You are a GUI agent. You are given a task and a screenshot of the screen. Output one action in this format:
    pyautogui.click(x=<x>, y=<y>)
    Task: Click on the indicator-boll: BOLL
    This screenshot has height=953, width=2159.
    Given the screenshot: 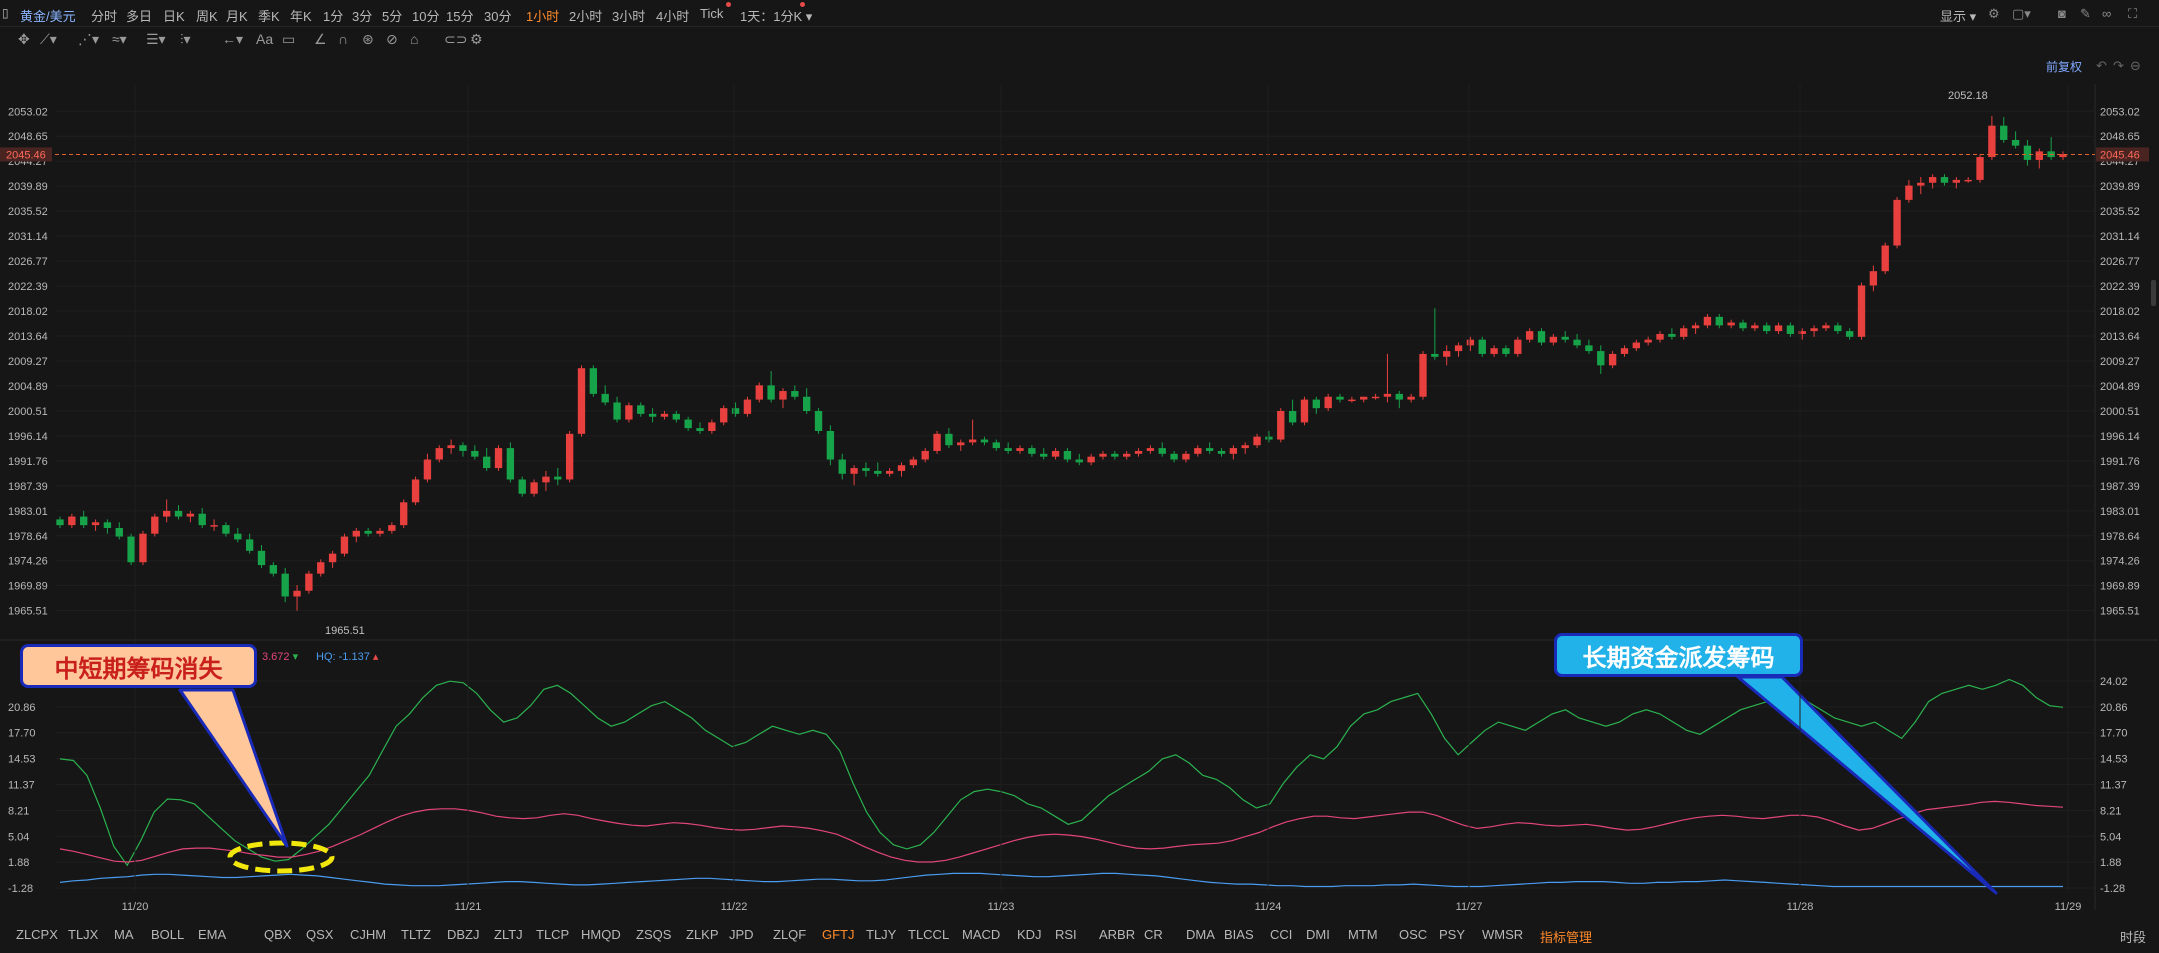 What is the action you would take?
    pyautogui.click(x=168, y=934)
    